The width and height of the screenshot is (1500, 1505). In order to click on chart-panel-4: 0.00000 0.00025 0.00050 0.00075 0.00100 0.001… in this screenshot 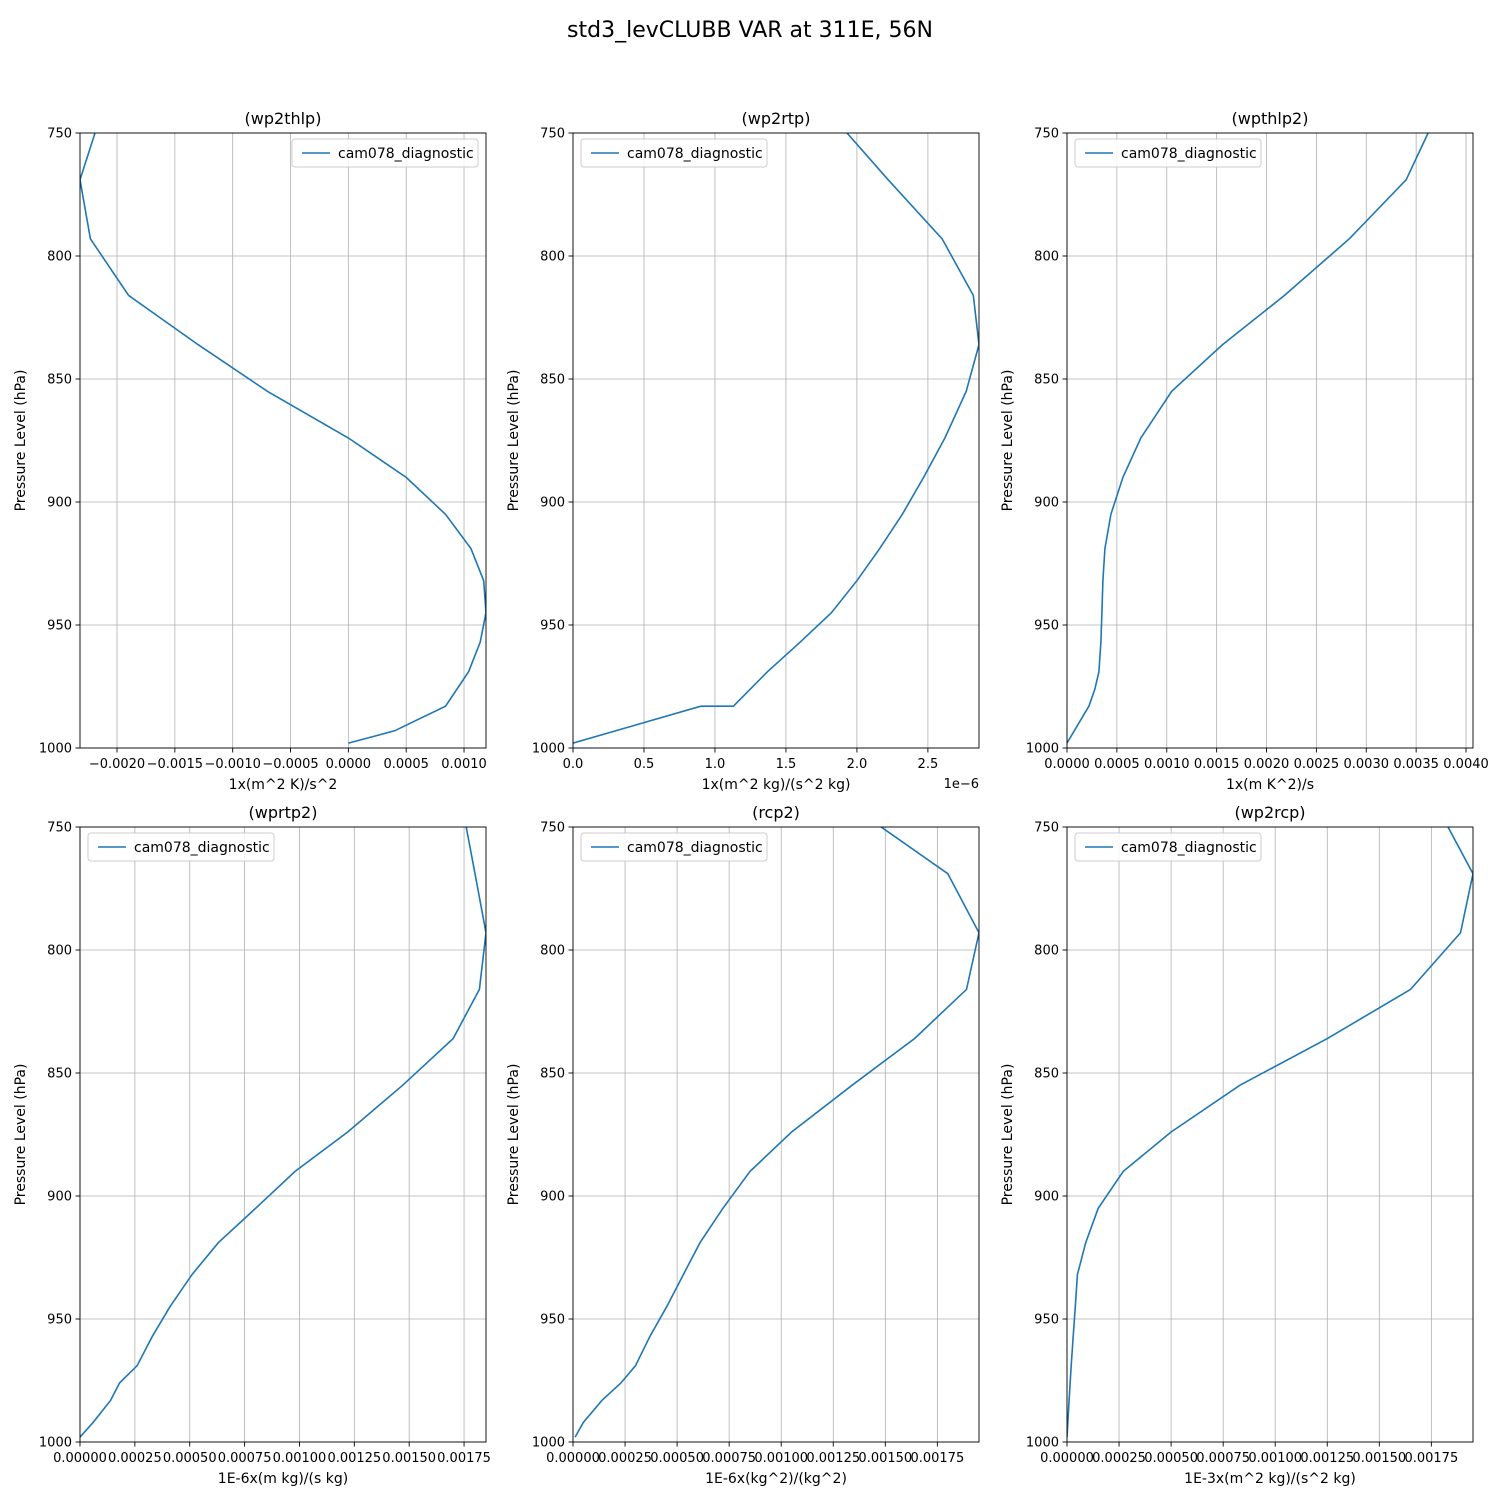, I will do `click(252, 1145)`.